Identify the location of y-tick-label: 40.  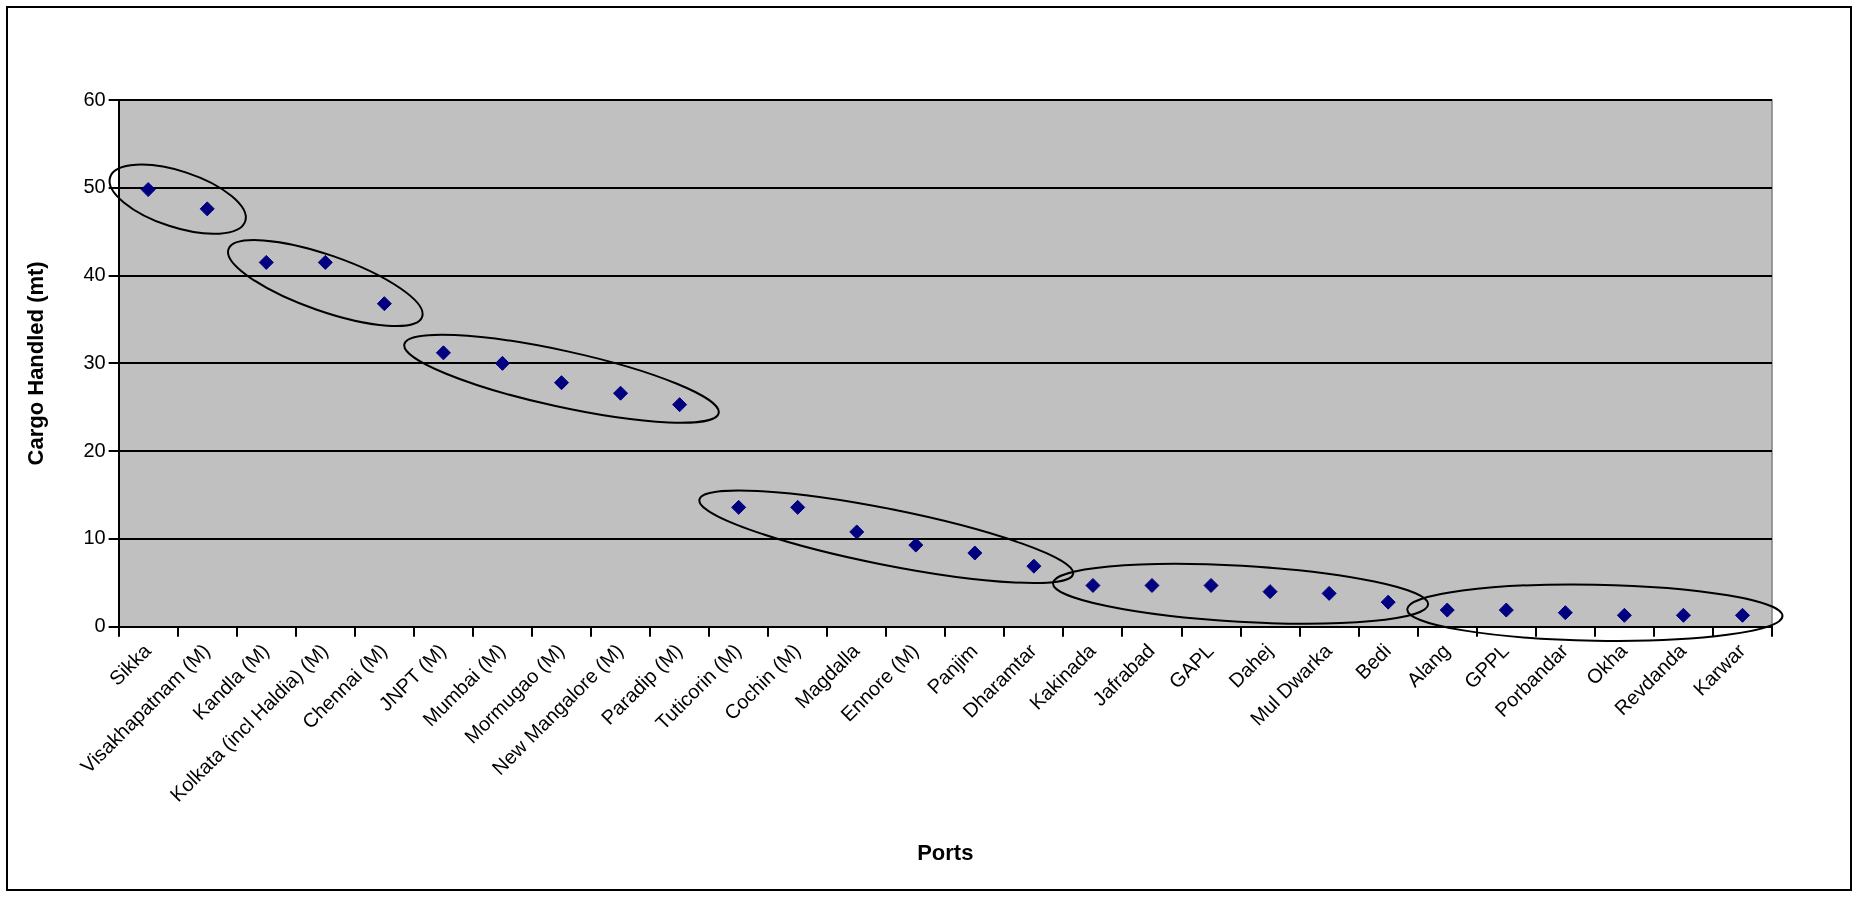
(94, 274).